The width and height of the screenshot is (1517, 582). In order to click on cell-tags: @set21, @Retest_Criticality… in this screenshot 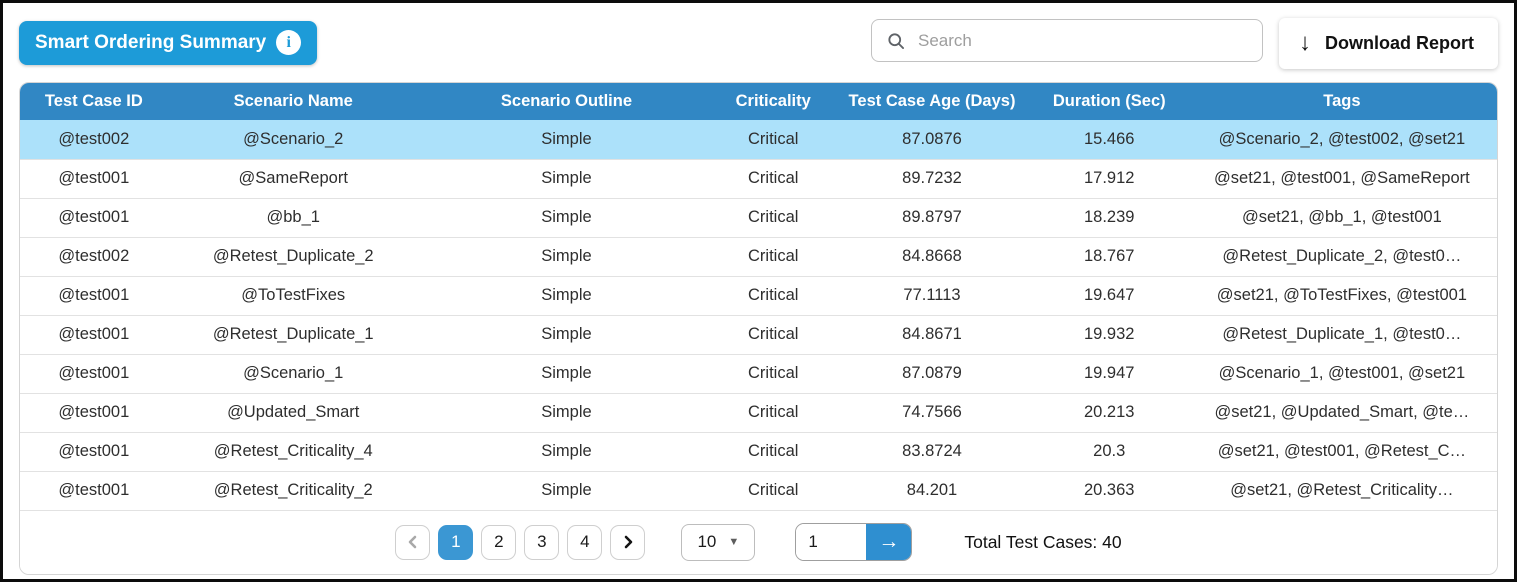, I will do `click(1341, 491)`.